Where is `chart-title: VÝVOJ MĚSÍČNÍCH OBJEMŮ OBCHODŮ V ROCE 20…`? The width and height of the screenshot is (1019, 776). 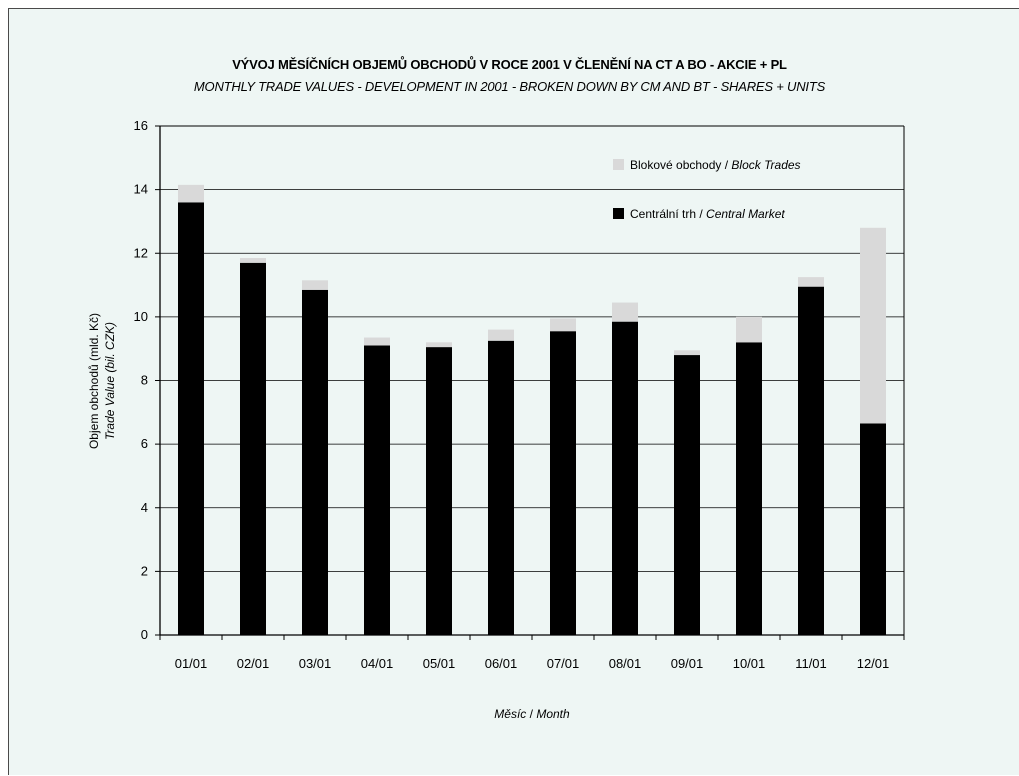 chart-title: VÝVOJ MĚSÍČNÍCH OBJEMŮ OBCHODŮ V ROCE 20… is located at coordinates (509, 64).